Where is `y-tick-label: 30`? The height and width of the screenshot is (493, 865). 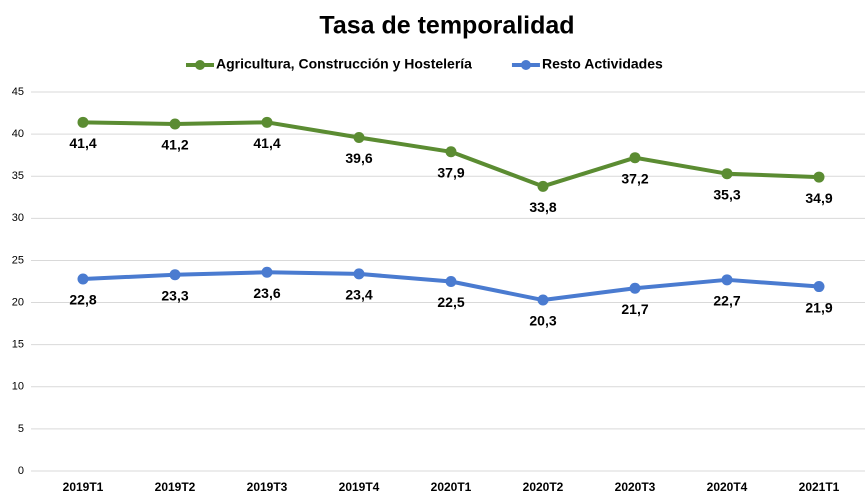 y-tick-label: 30 is located at coordinates (18, 218).